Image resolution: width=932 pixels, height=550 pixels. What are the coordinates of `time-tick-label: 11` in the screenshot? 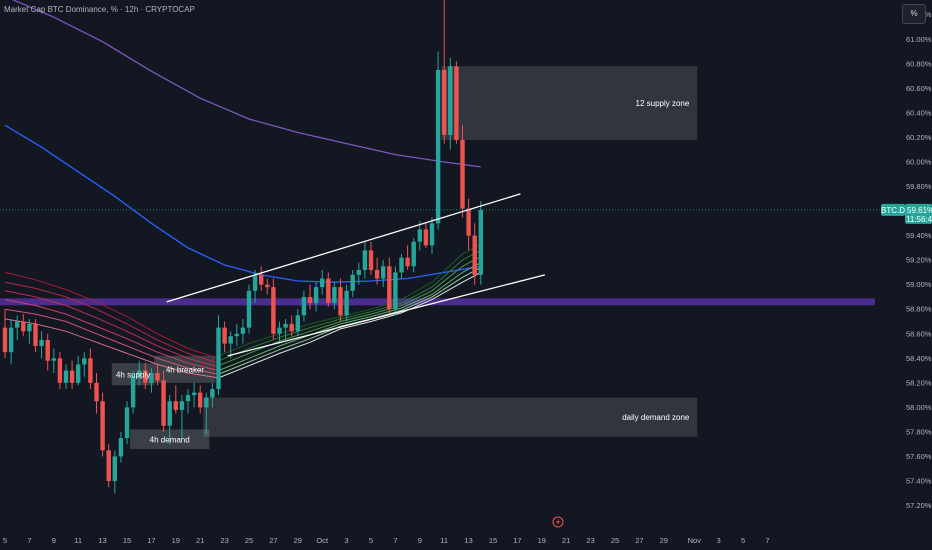 It's located at (78, 540).